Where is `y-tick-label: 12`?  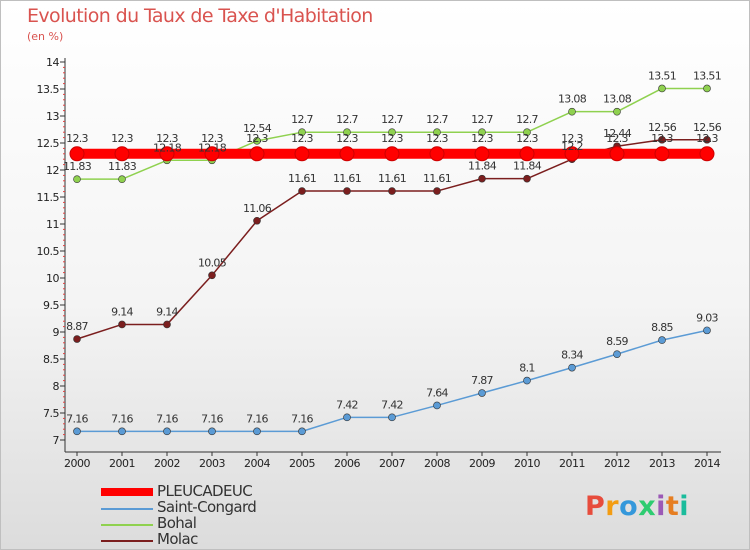
y-tick-label: 12 is located at coordinates (52, 170).